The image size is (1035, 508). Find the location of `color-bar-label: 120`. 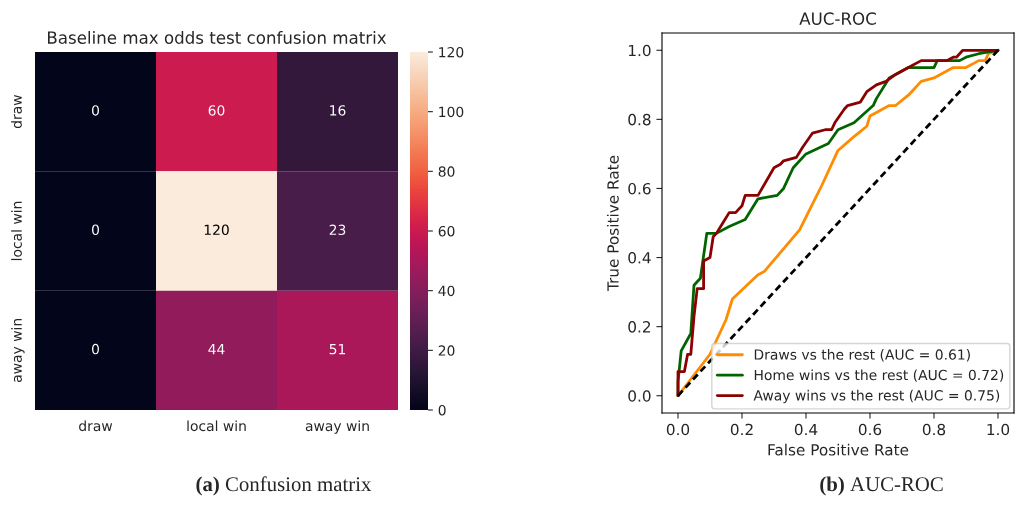

color-bar-label: 120 is located at coordinates (451, 52).